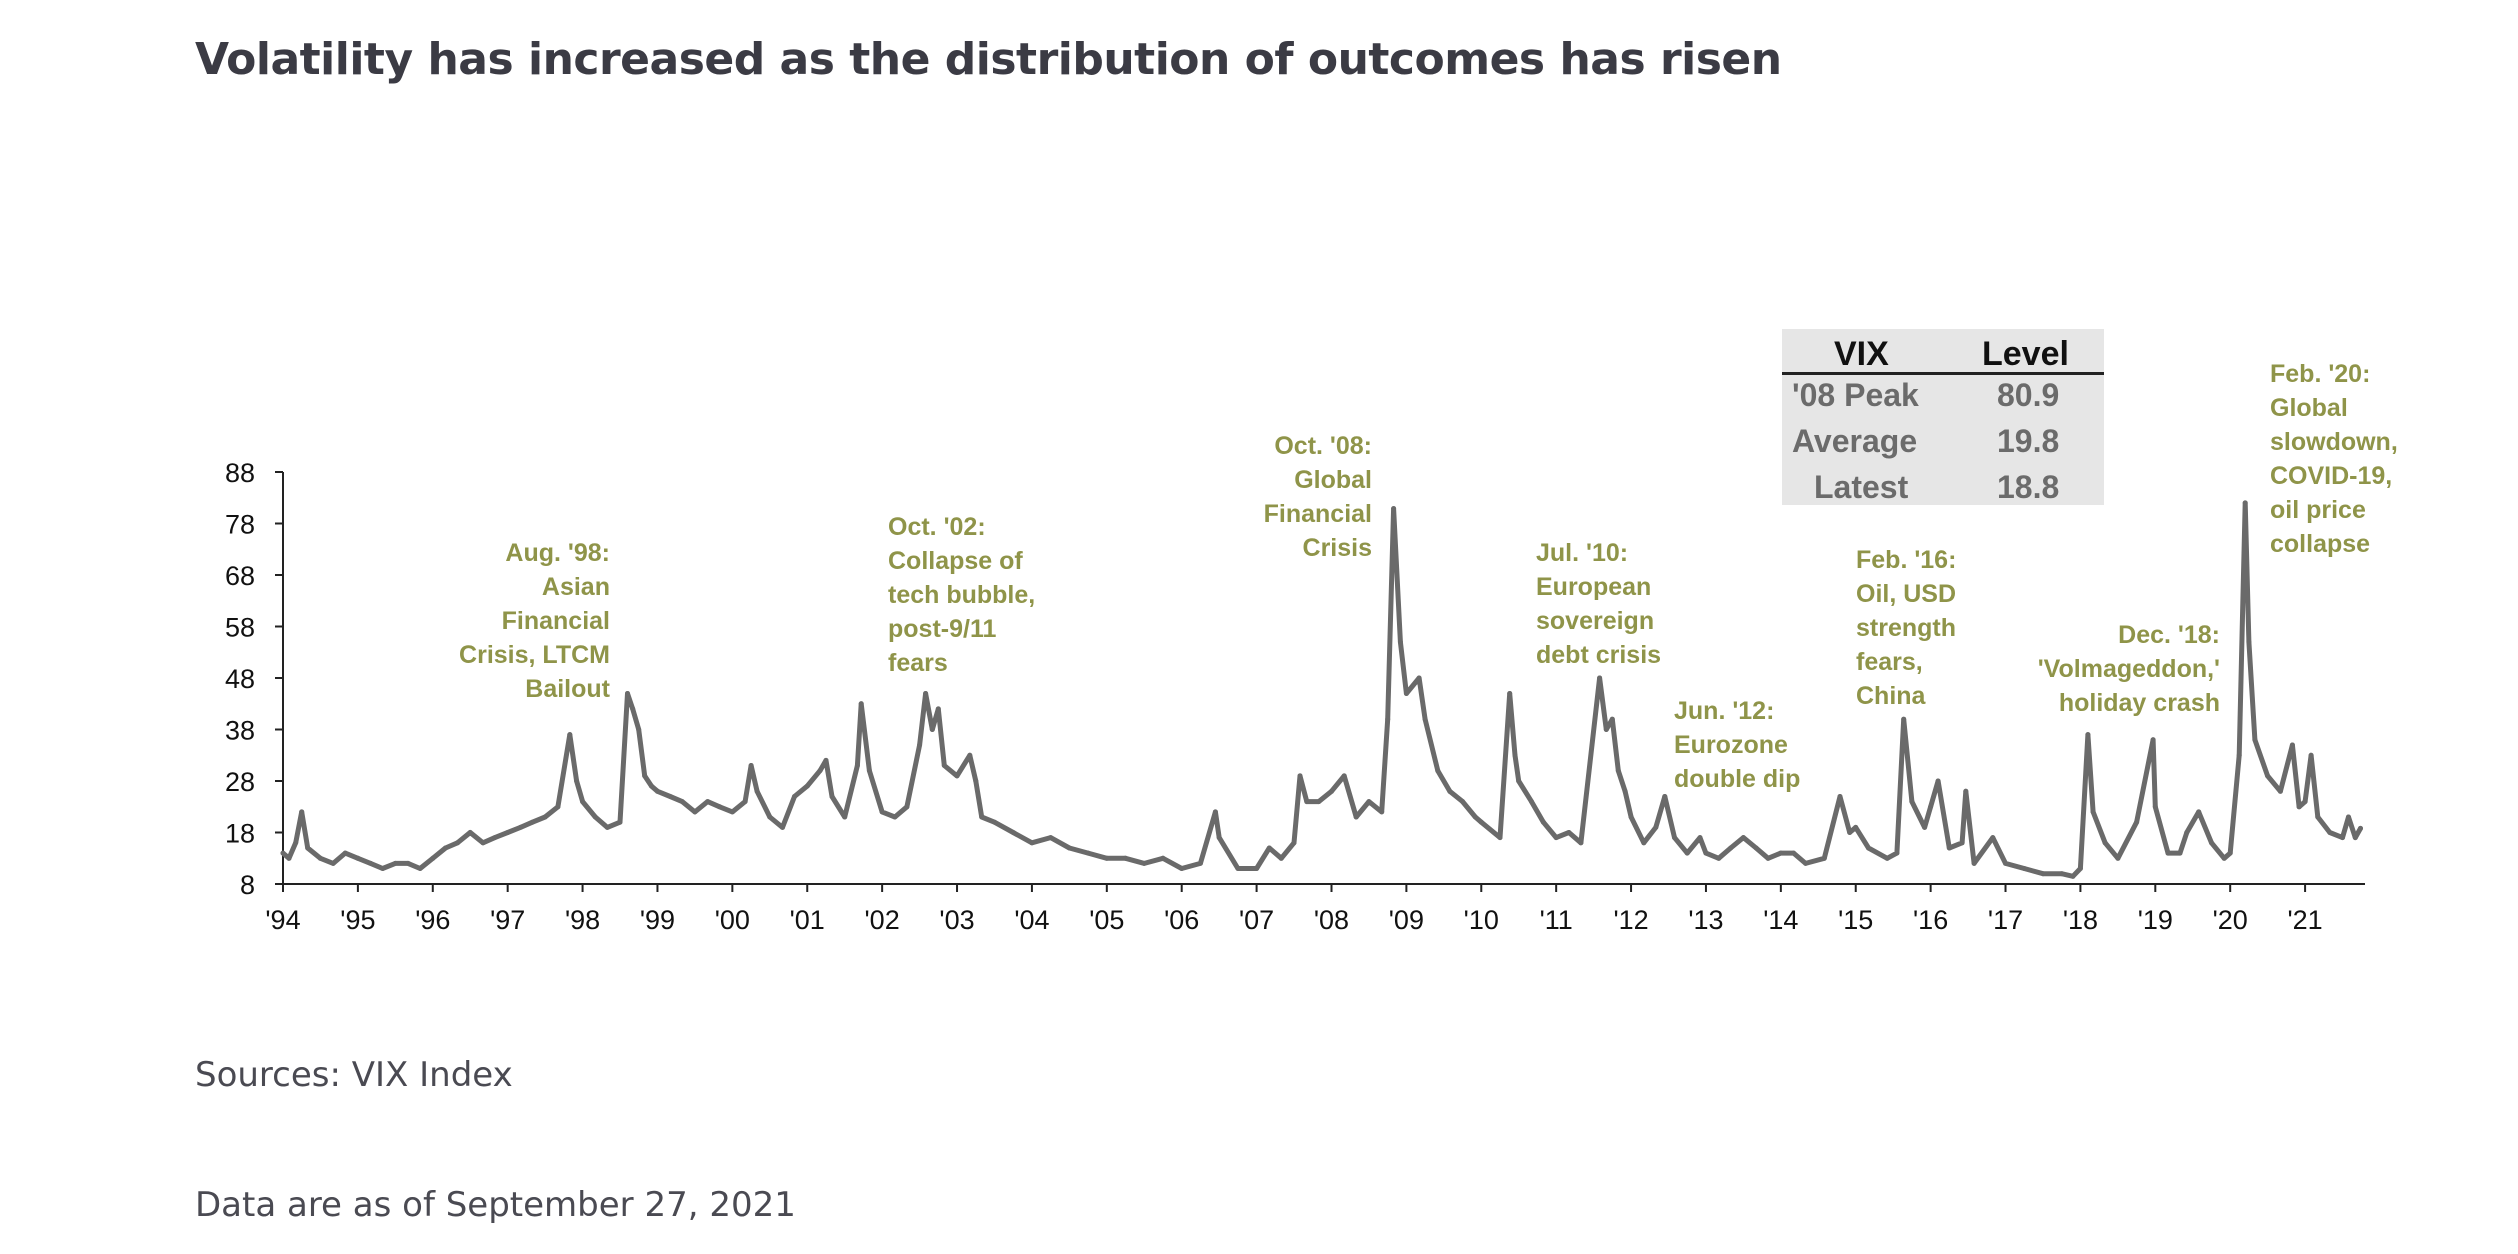 This screenshot has width=2518, height=1254. Describe the element at coordinates (2028, 441) in the screenshot. I see `table-row-value: 19.8` at that location.